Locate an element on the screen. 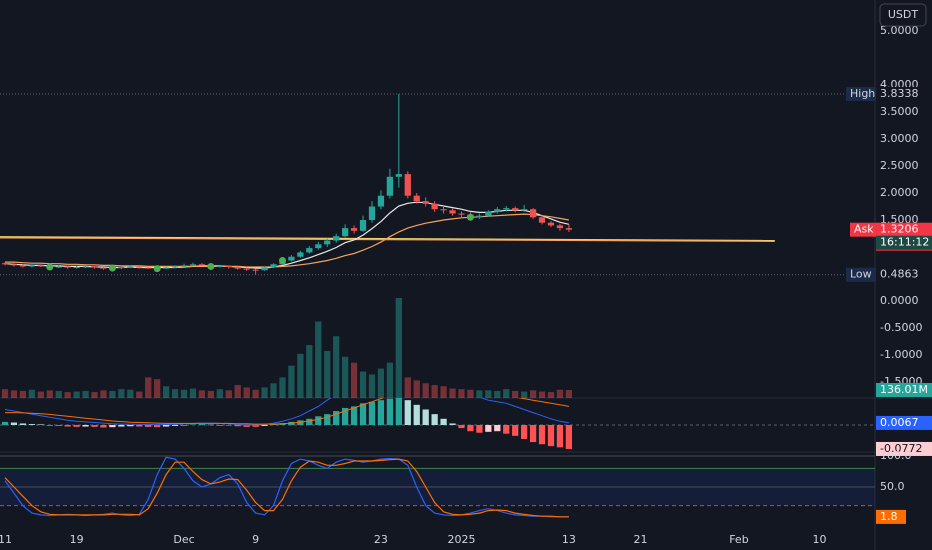 The width and height of the screenshot is (932, 550). x-tick-label: 10 is located at coordinates (820, 539).